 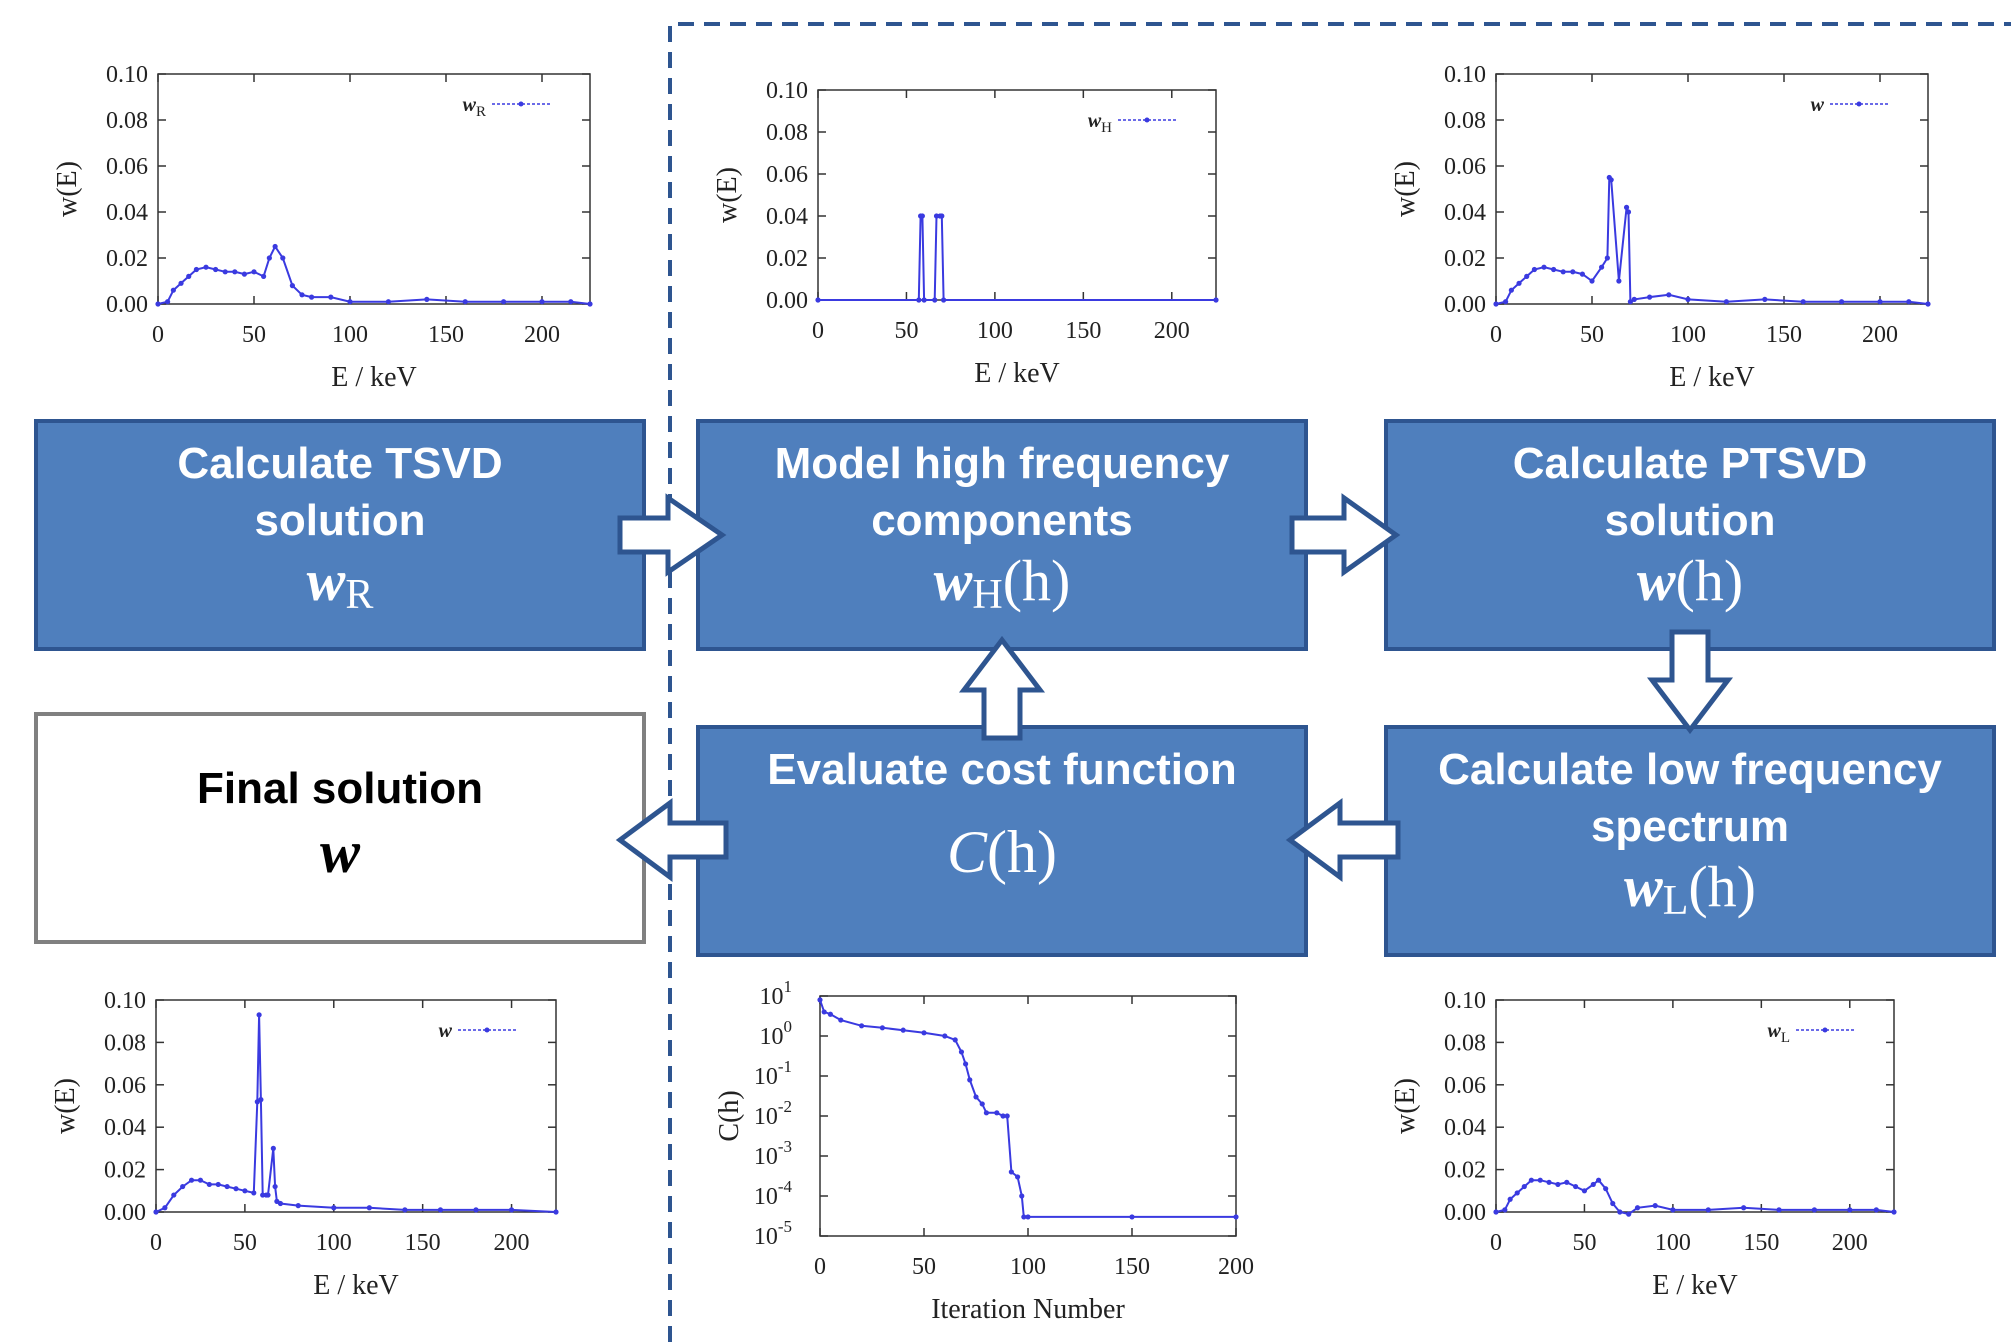 I want to click on arrow-cost-to-model, so click(x=1002, y=688).